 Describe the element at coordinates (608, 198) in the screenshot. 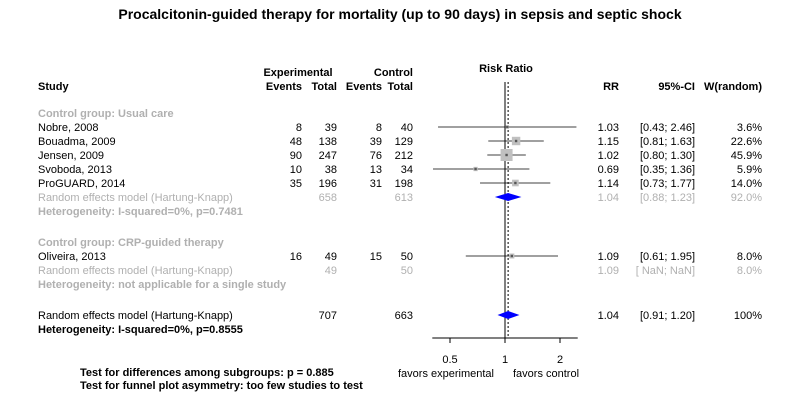

I see `subgroup-rr: 1.04` at that location.